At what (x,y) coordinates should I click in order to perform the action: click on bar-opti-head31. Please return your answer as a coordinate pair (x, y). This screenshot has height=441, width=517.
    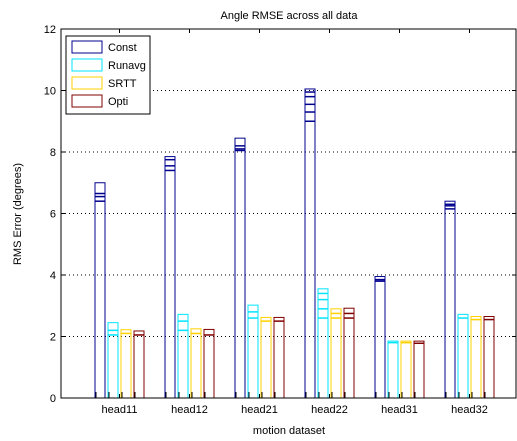
    Looking at the image, I should click on (419, 369).